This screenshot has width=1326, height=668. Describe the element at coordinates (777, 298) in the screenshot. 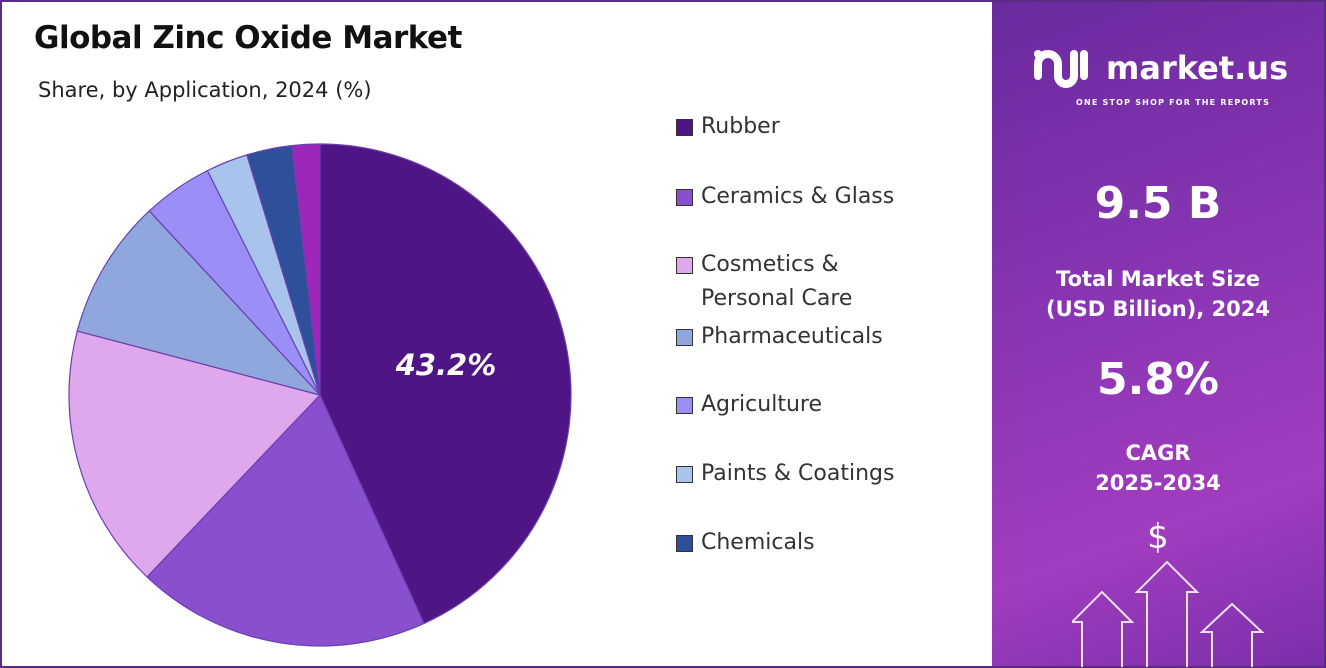

I see `legend-label-line2: Personal Care` at that location.